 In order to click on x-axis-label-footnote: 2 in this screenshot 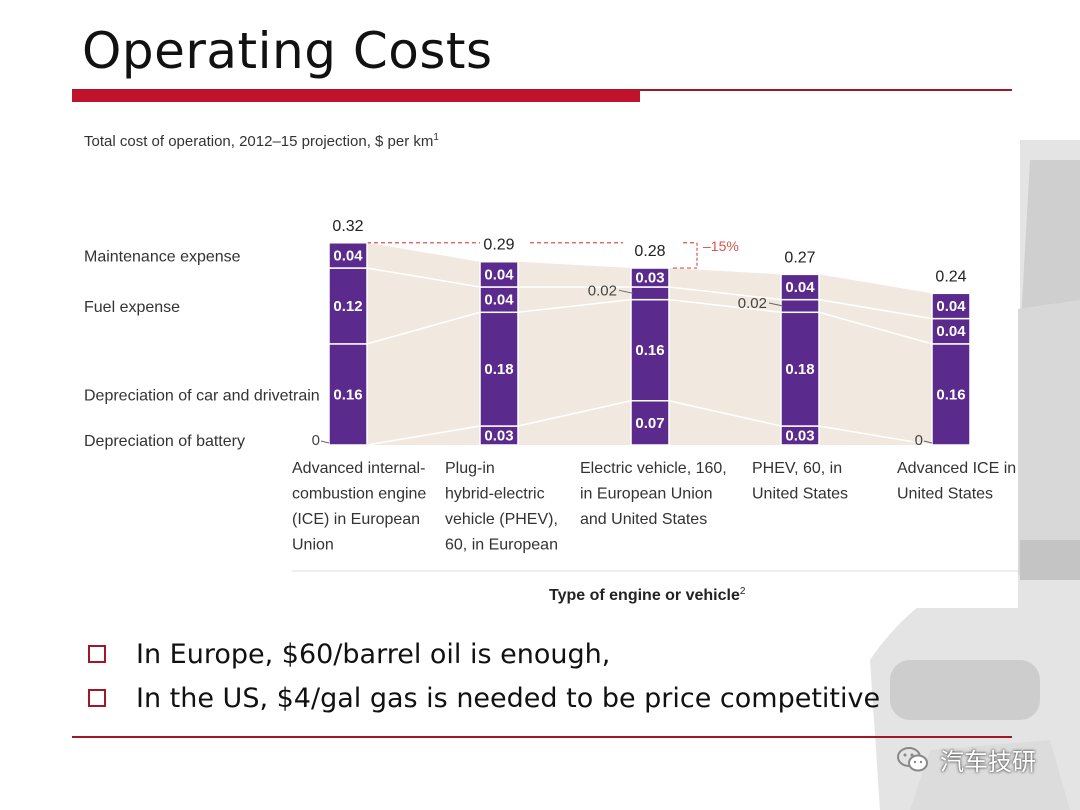, I will do `click(743, 591)`.